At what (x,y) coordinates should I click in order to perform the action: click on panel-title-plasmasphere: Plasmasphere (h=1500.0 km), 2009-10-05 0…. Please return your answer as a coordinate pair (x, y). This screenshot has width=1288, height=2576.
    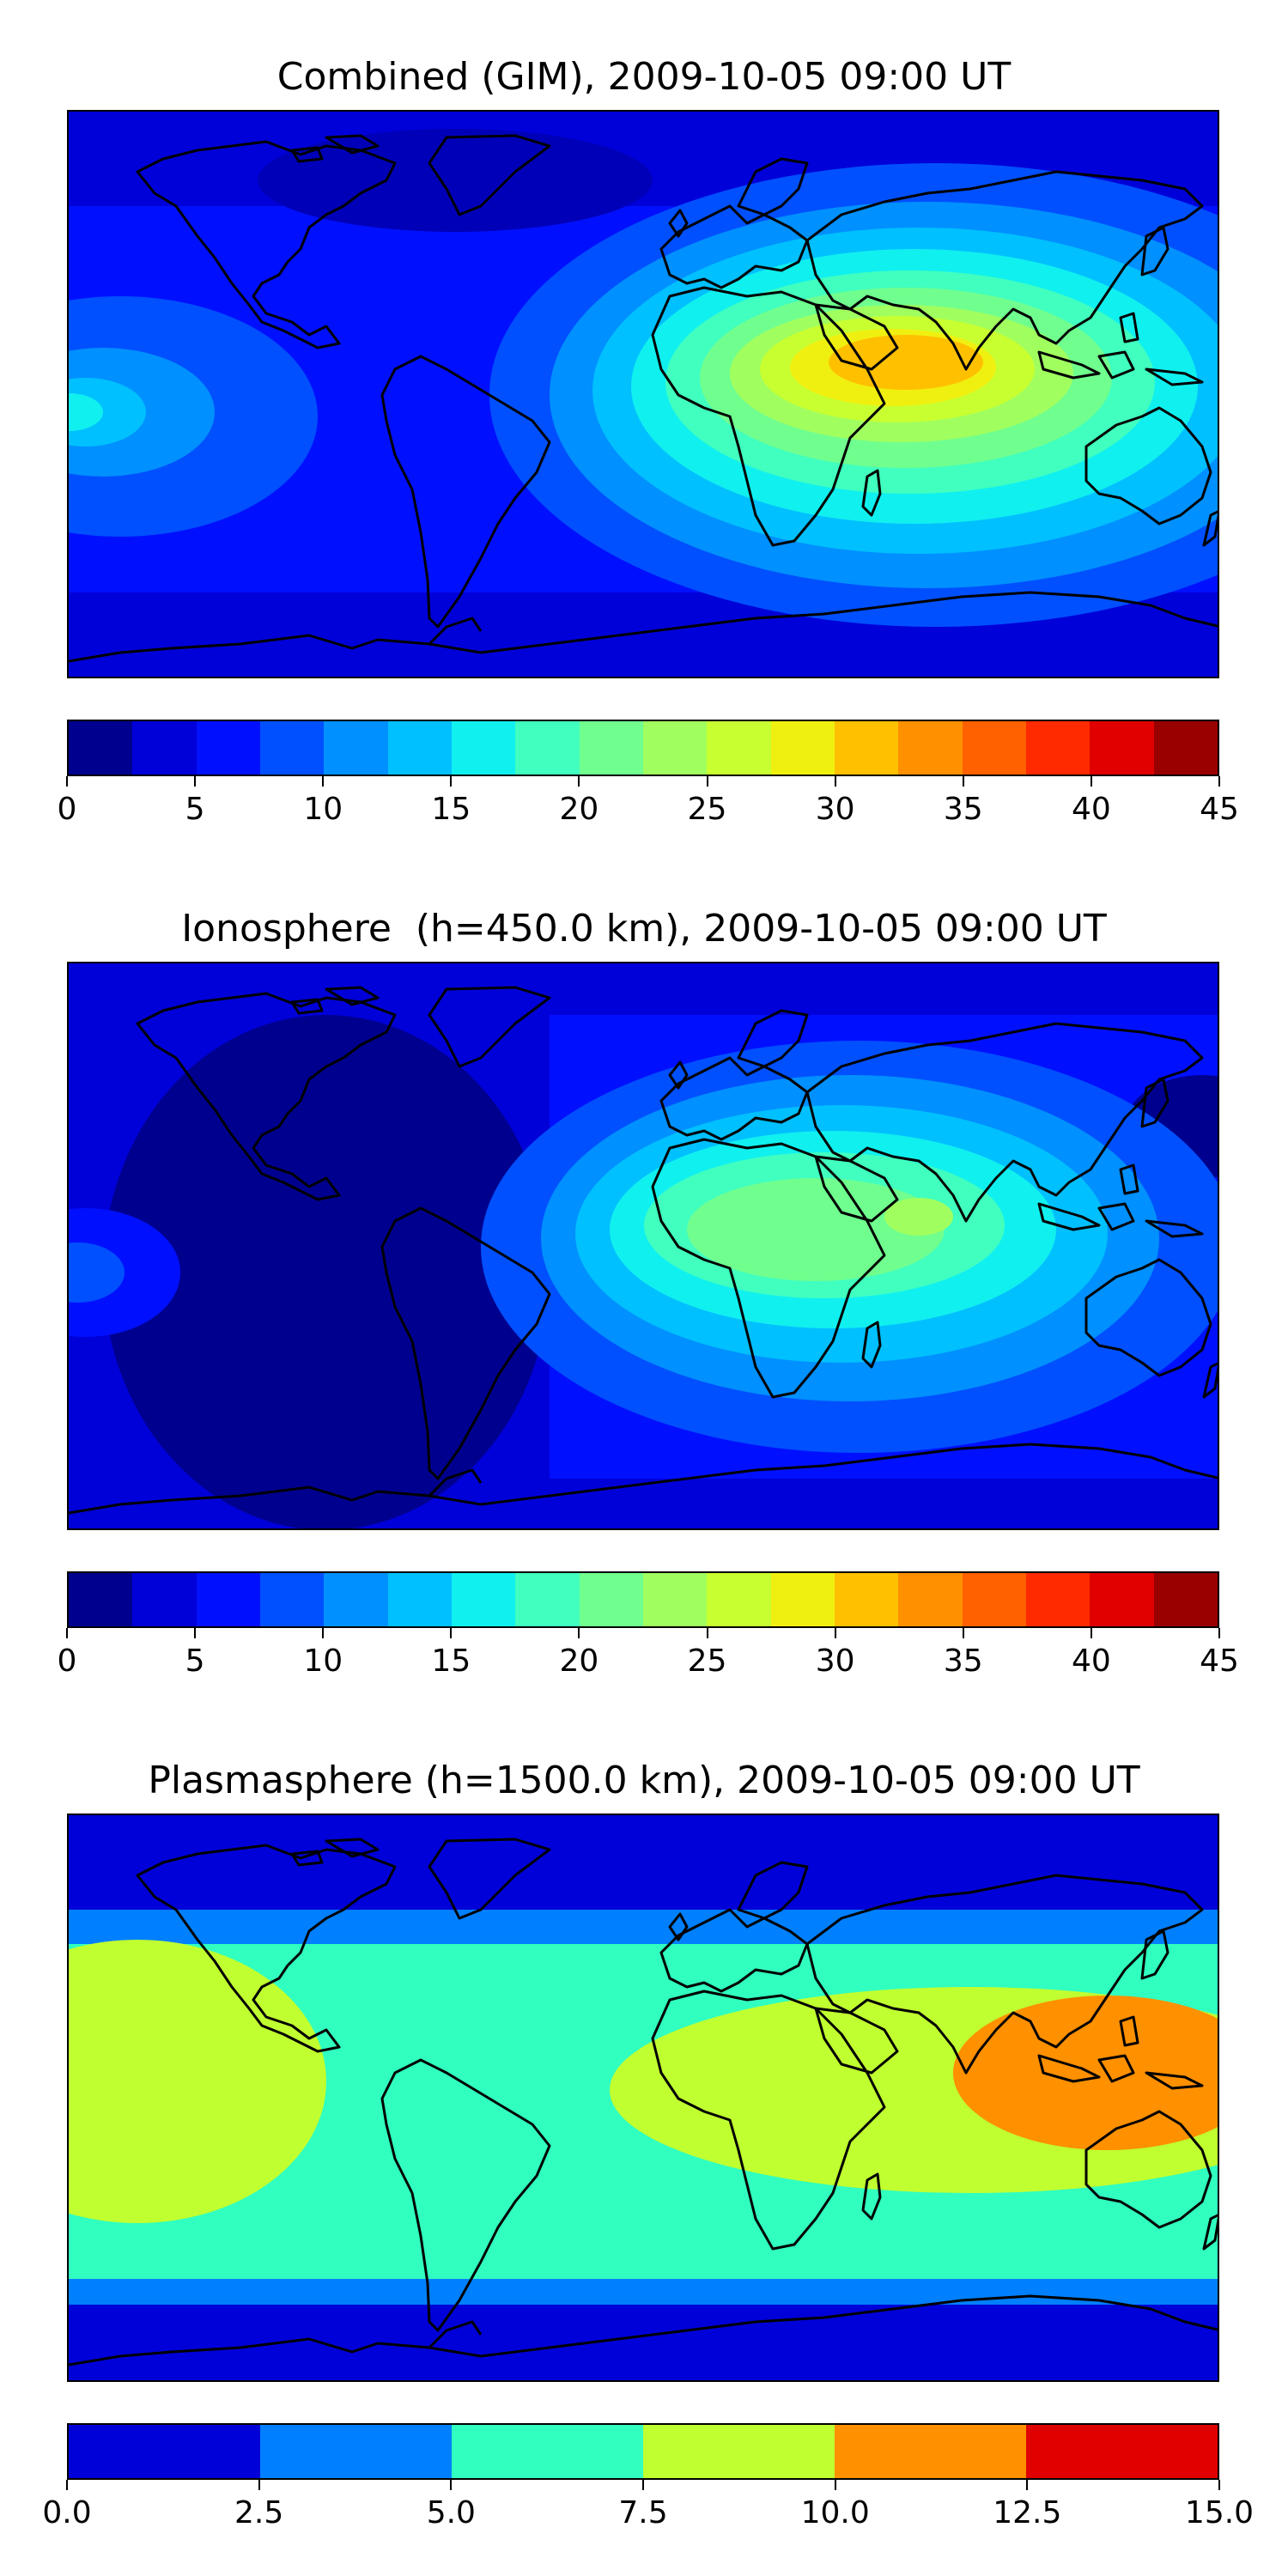
    Looking at the image, I should click on (644, 1780).